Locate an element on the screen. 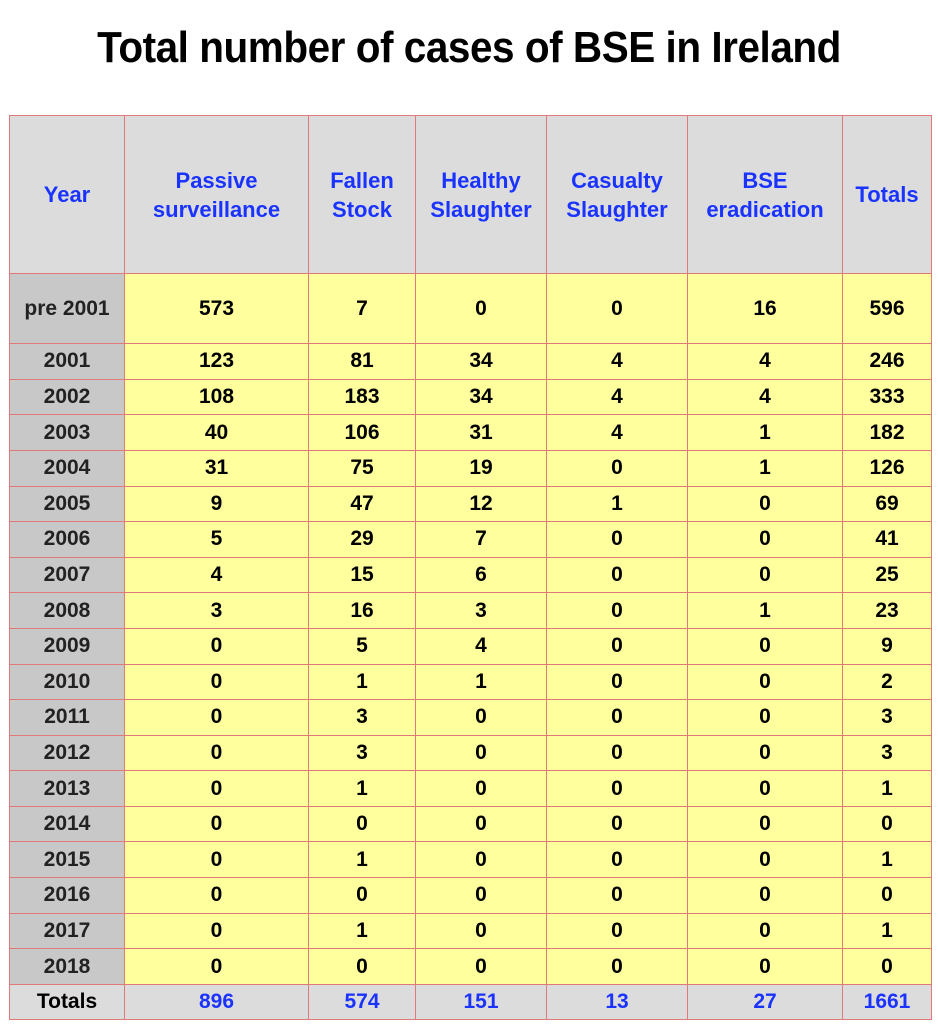  cell-passive-surveillance: 108 is located at coordinates (216, 397).